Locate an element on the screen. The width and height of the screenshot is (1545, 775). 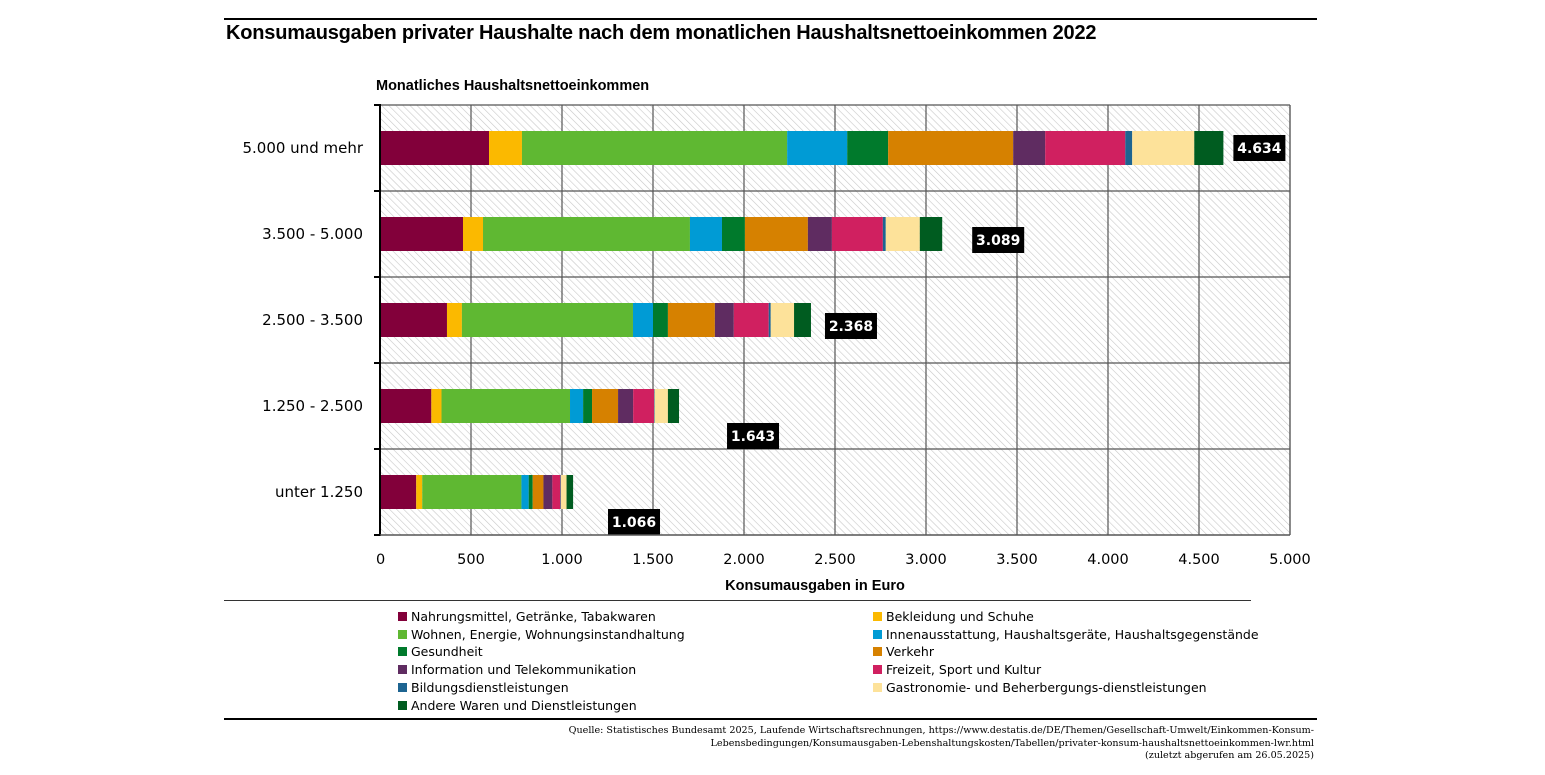
x-tick-label: 5.000 is located at coordinates (1290, 560).